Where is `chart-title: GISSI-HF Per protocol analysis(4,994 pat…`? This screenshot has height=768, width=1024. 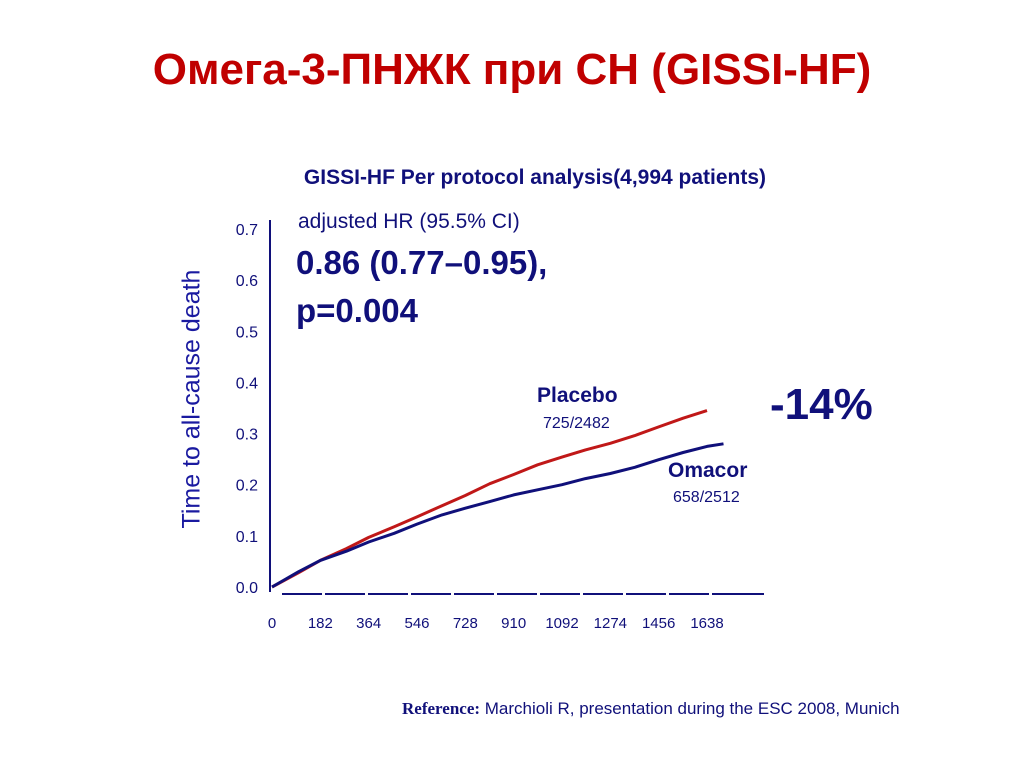
chart-title: GISSI-HF Per protocol analysis(4,994 pat… is located at coordinates (535, 177).